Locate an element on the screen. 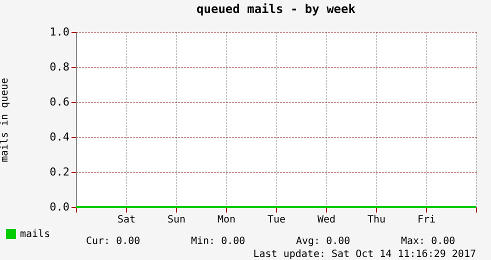  x-tick-label: Thu is located at coordinates (376, 220).